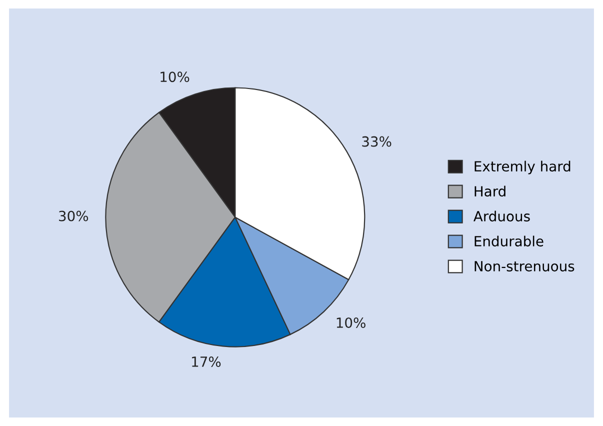  Describe the element at coordinates (73, 216) in the screenshot. I see `data-label: 30%` at that location.